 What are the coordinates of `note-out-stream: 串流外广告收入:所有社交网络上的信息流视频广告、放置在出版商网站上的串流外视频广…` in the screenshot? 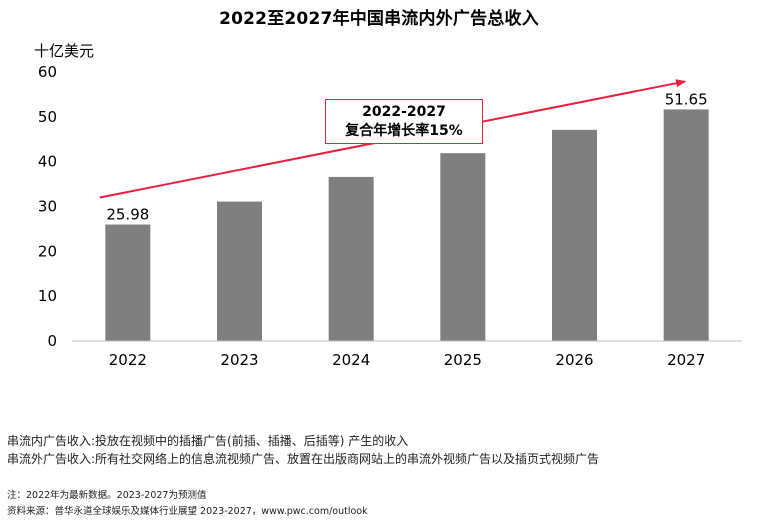 It's located at (303, 459).